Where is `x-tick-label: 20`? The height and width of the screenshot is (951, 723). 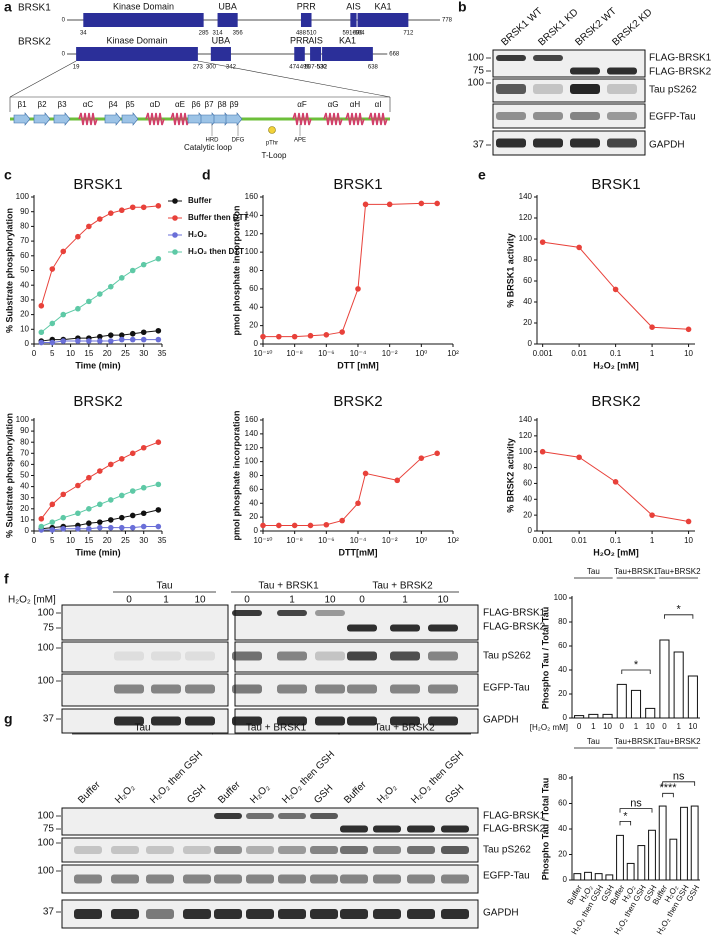
x-tick-label: 20 is located at coordinates (107, 540).